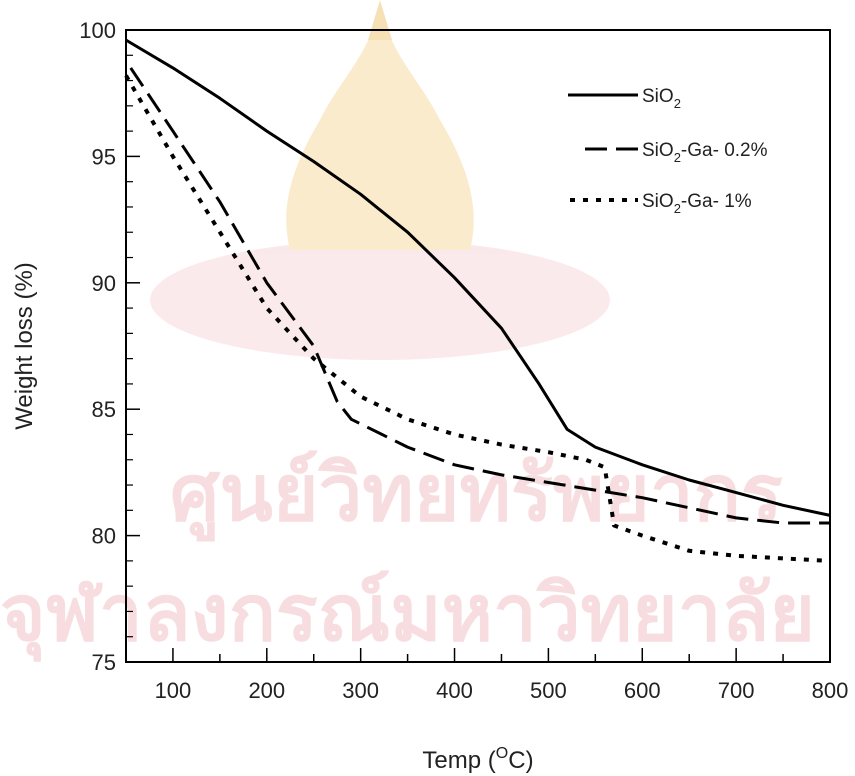 Image resolution: width=855 pixels, height=776 pixels. What do you see at coordinates (380, 300) in the screenshot?
I see `watermark-emblem-base` at bounding box center [380, 300].